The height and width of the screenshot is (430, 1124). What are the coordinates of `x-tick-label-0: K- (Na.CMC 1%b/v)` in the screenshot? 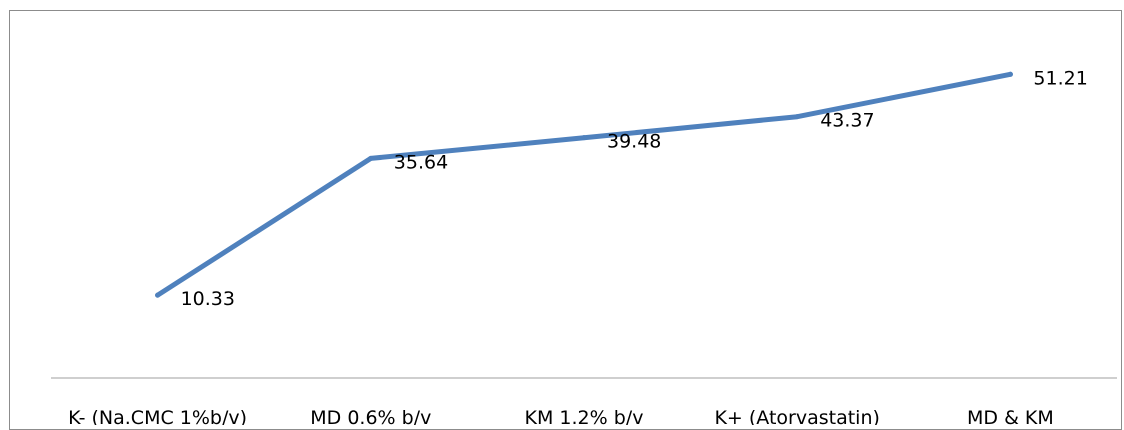 It's located at (157, 416).